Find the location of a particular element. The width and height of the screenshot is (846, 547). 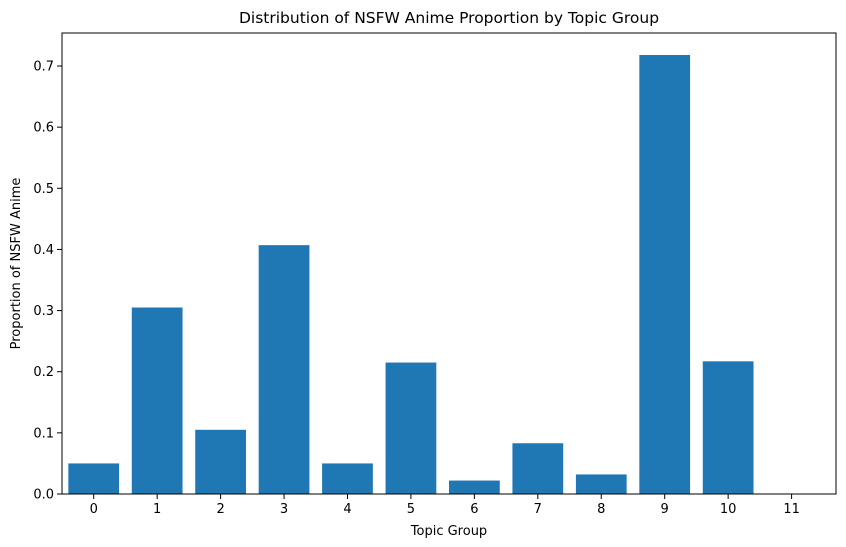

x-tick-label: 9 is located at coordinates (665, 509).